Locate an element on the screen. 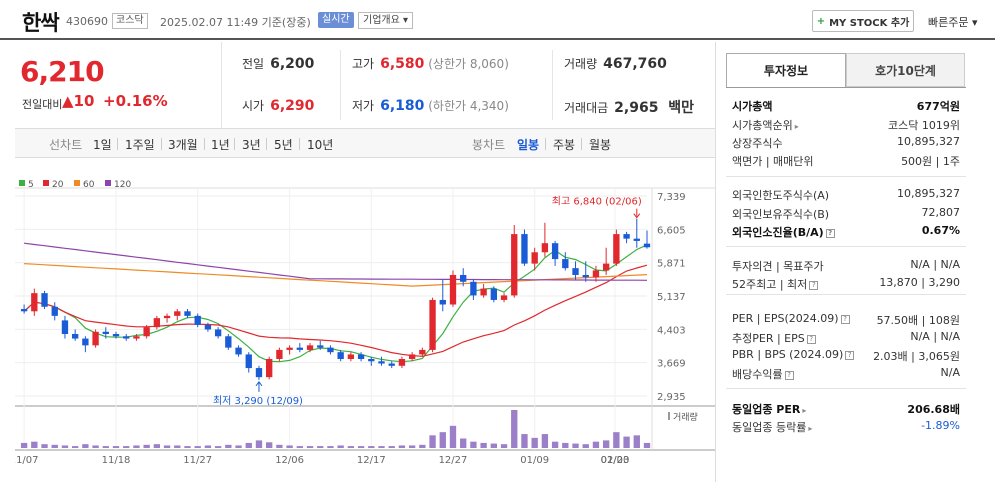 This screenshot has width=995, height=482. my-stock-add-label: MY STOCK 추가 is located at coordinates (869, 23).